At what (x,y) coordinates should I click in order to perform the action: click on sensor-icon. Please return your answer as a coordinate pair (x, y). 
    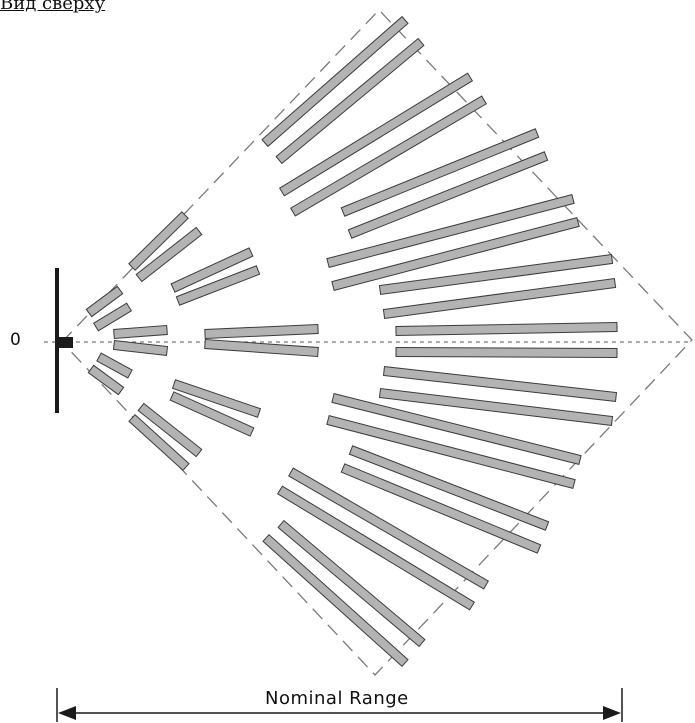
    Looking at the image, I should click on (65, 342).